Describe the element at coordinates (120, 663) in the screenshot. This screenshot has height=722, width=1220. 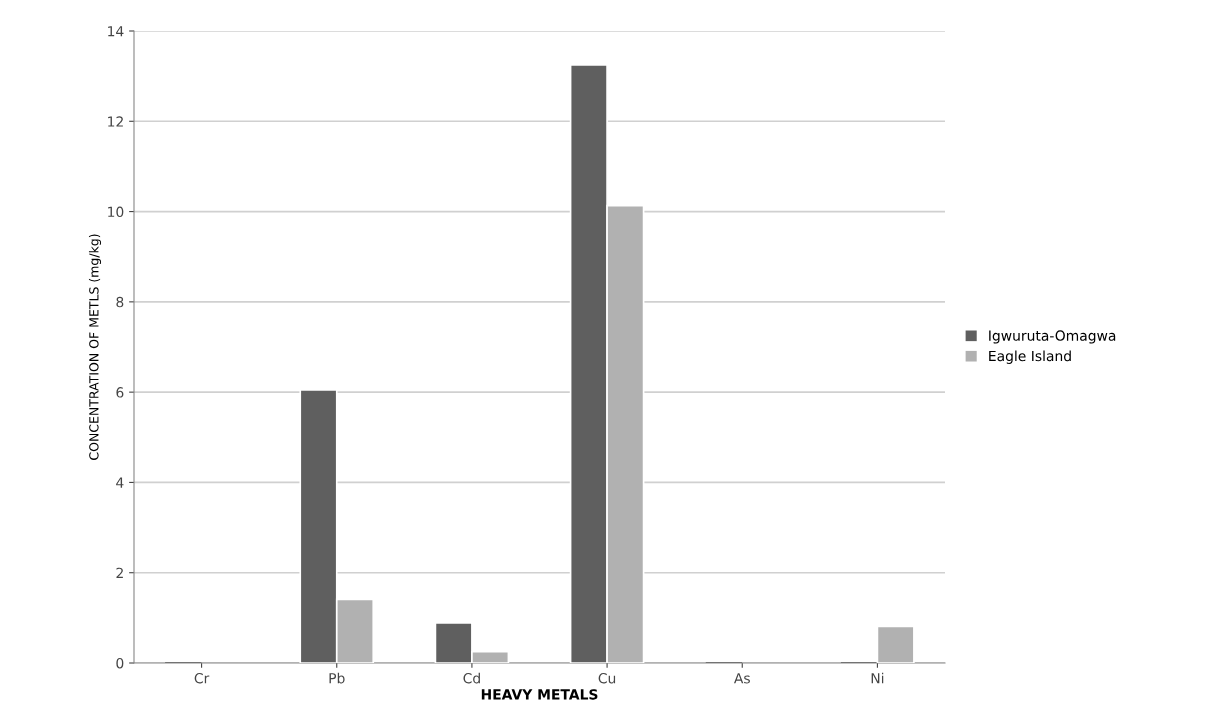
I see `y-tick-label: 0` at that location.